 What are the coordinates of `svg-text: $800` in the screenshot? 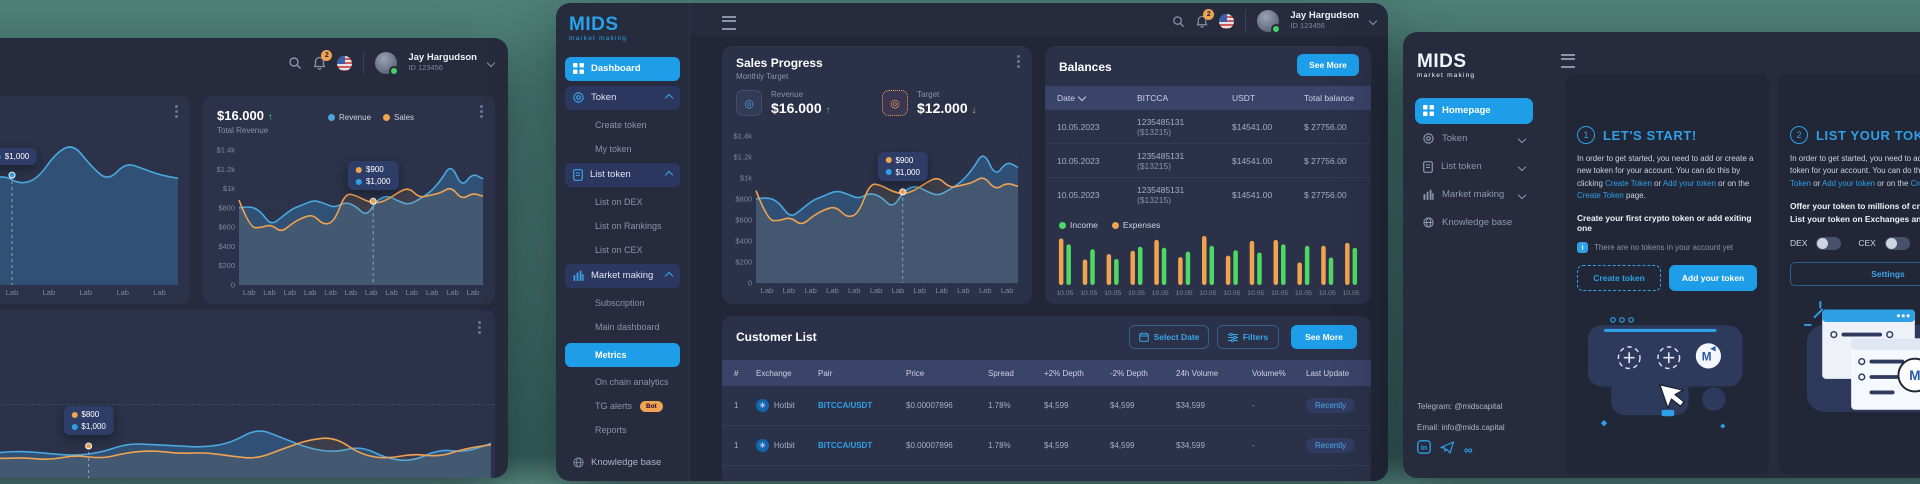 It's located at (743, 199).